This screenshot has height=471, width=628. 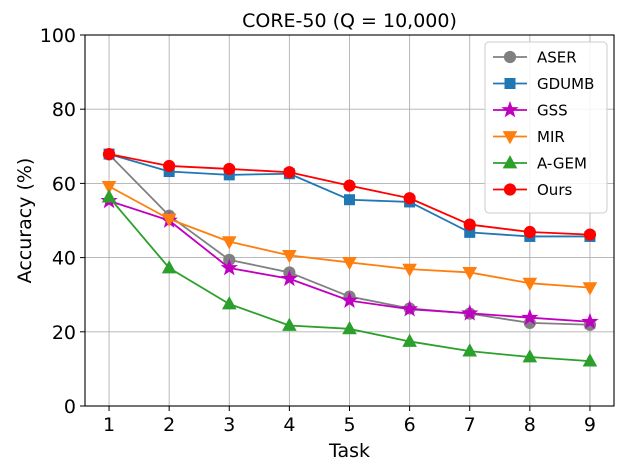 I want to click on y-axis-ticks: 0 20 40 60 80 100, so click(x=62, y=221).